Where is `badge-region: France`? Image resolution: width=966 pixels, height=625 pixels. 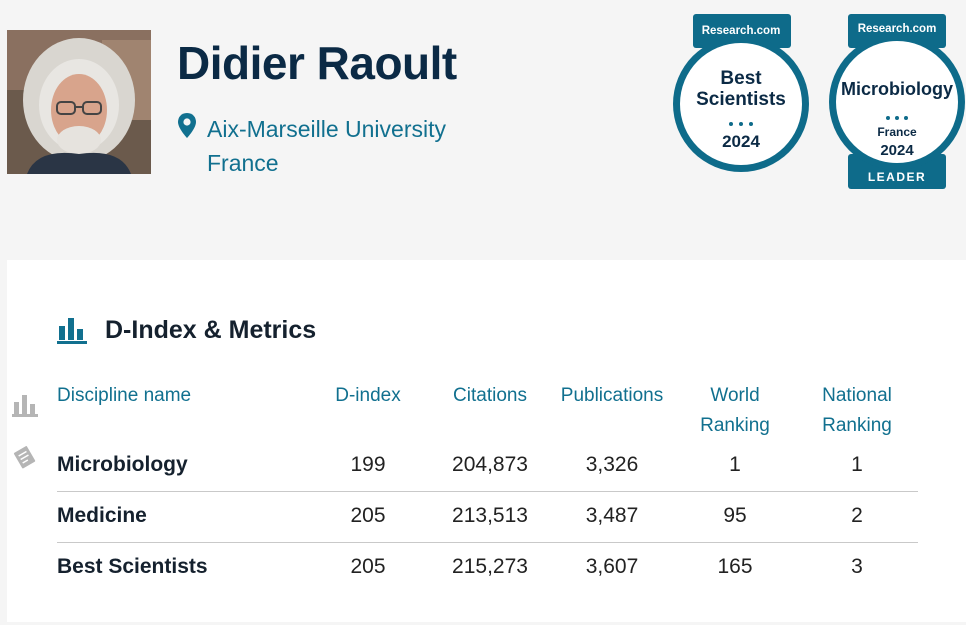 badge-region: France is located at coordinates (897, 132).